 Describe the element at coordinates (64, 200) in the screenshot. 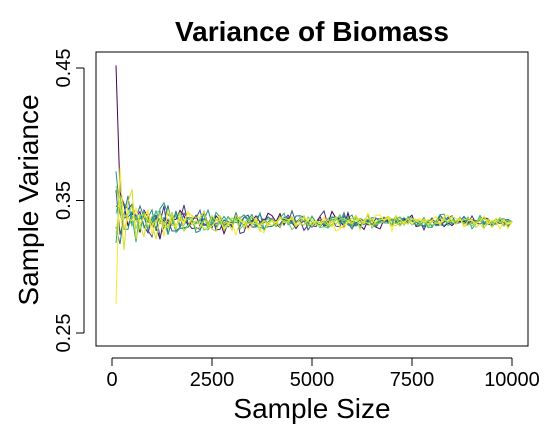

I see `y-tick-label: 0.35` at that location.